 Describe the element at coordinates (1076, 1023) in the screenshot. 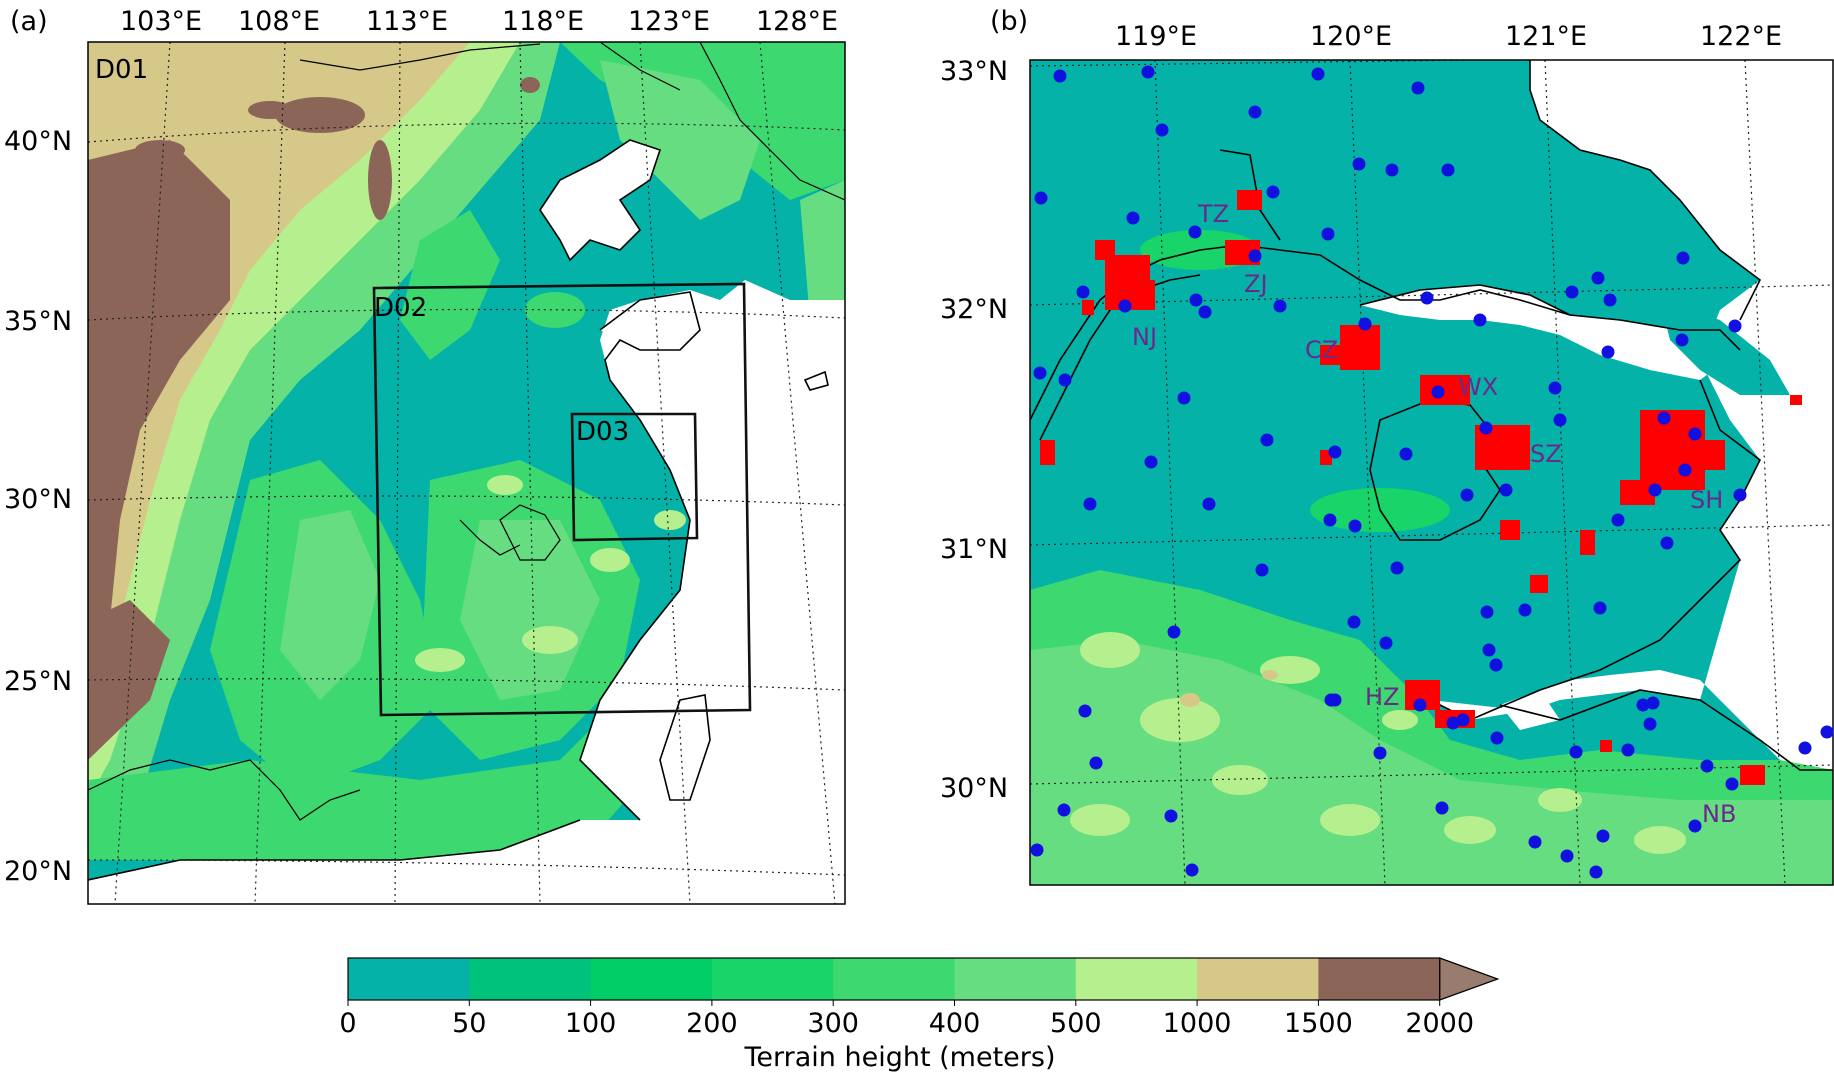

I see `colorbar-tick-label: 500` at that location.